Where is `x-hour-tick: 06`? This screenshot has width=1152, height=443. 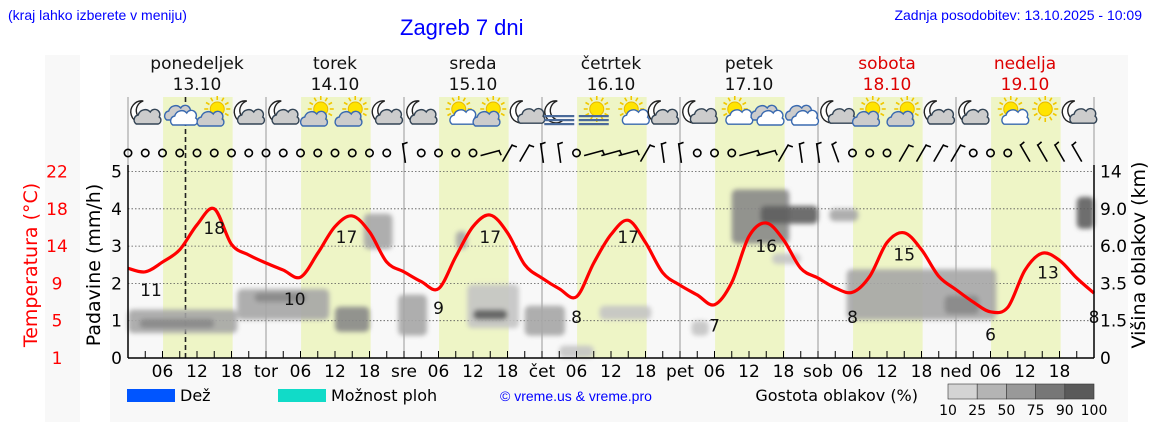 x-hour-tick: 06 is located at coordinates (853, 372).